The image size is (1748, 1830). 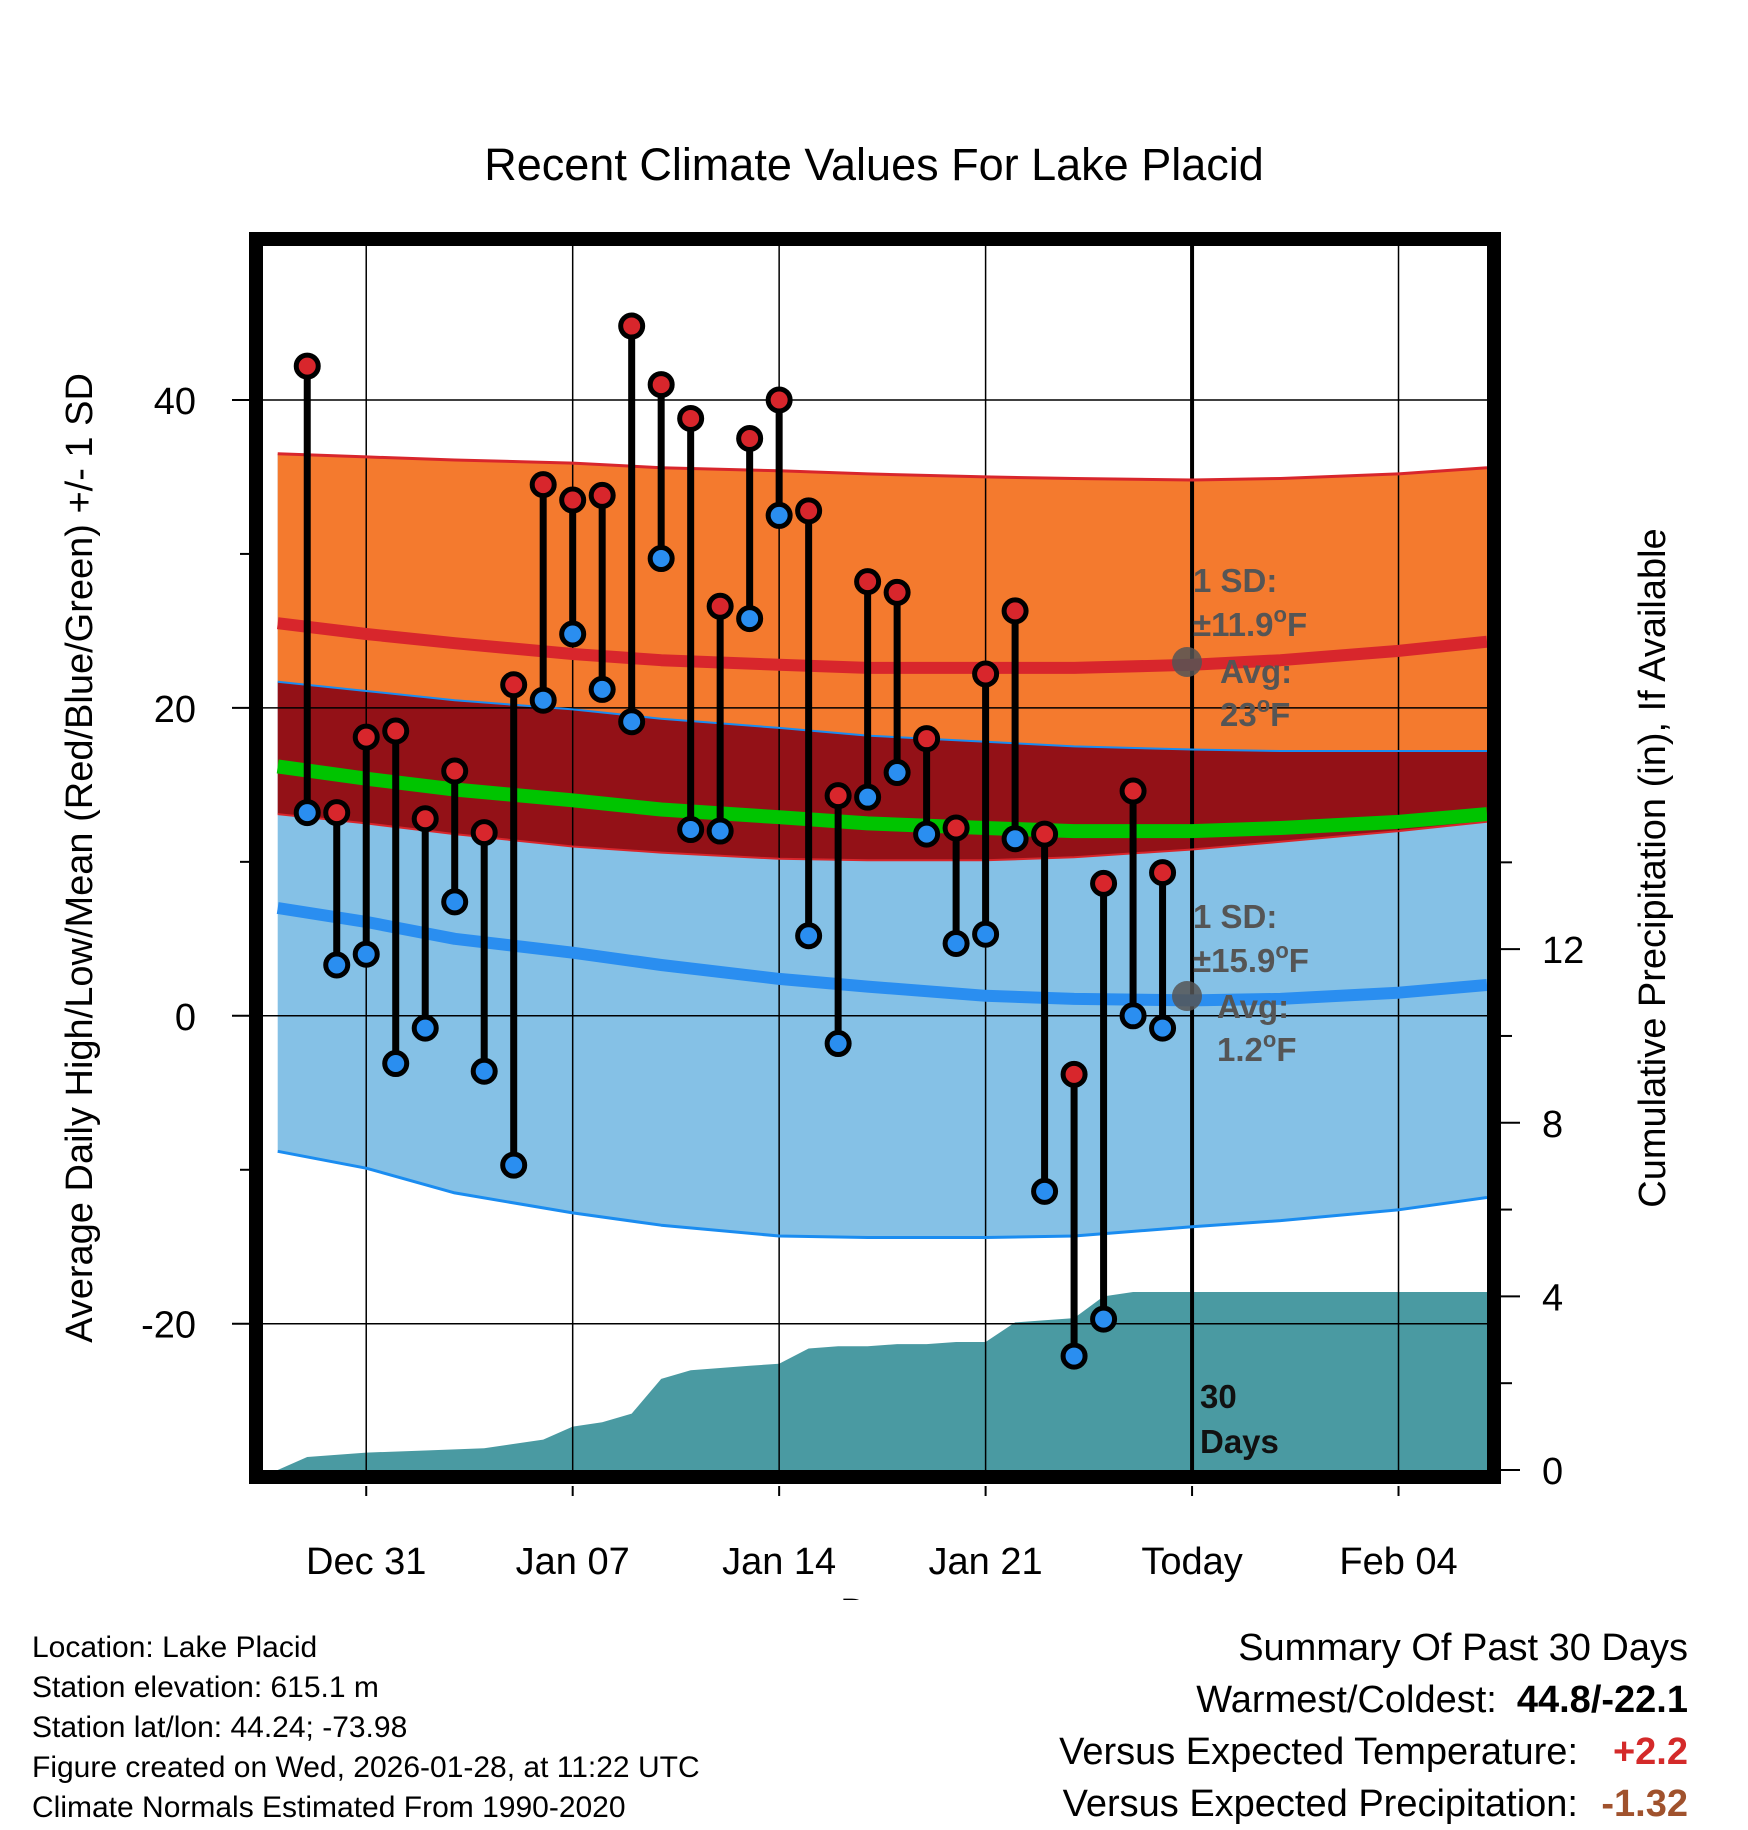 What do you see at coordinates (1239, 1441) in the screenshot?
I see `days-label: Days` at bounding box center [1239, 1441].